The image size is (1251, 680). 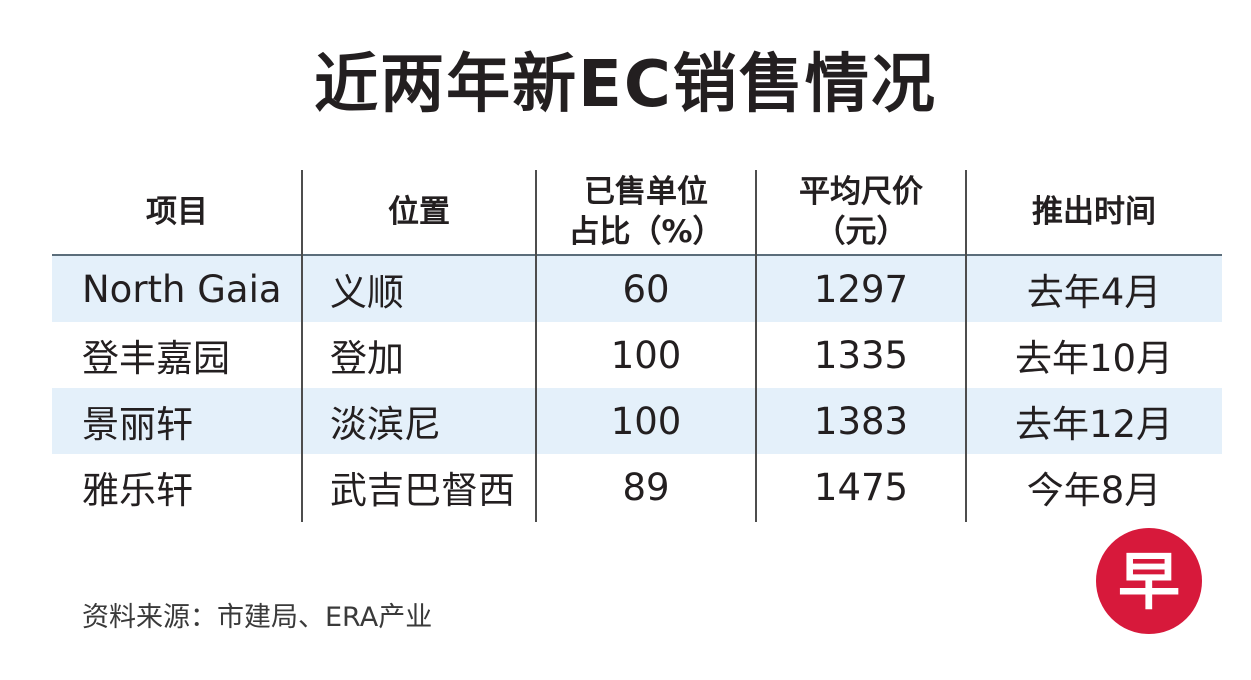 What do you see at coordinates (861, 232) in the screenshot?
I see `header-avg_psf-line: （元）` at bounding box center [861, 232].